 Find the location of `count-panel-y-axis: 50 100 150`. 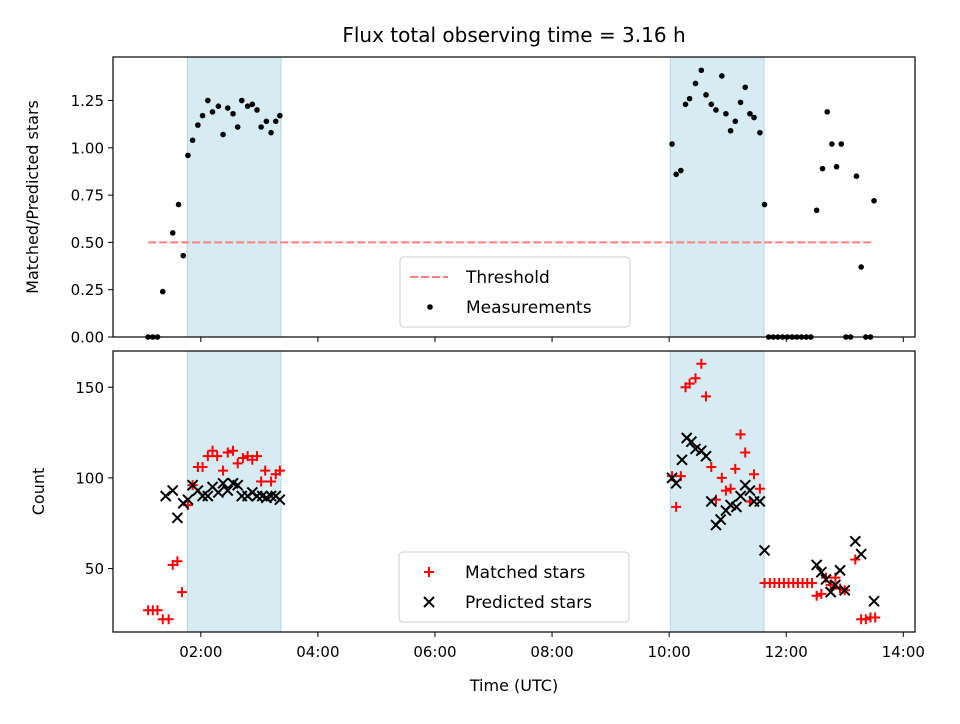

count-panel-y-axis: 50 100 150 is located at coordinates (94, 478).